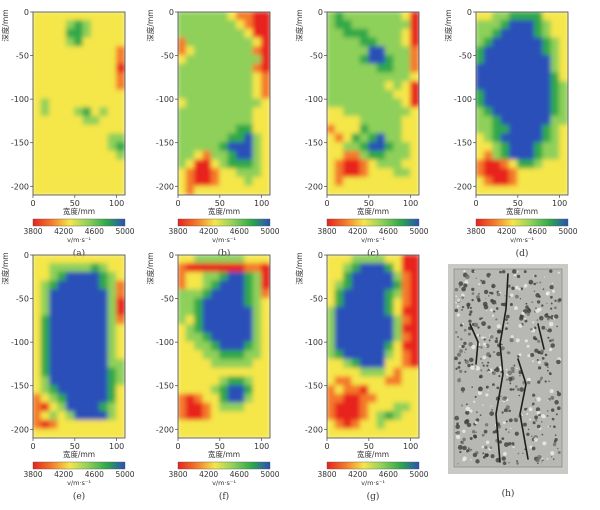 The width and height of the screenshot is (600, 510). What do you see at coordinates (5, 268) in the screenshot?
I see `y-axis-label: 深度/mm` at bounding box center [5, 268].